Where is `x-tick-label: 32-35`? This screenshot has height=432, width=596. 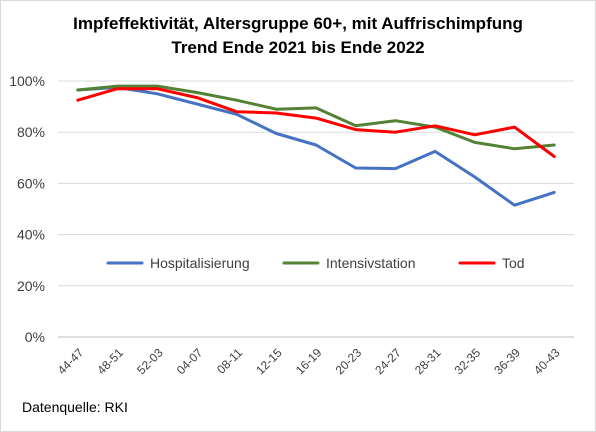 x-tick-label: 32-35 is located at coordinates (468, 361).